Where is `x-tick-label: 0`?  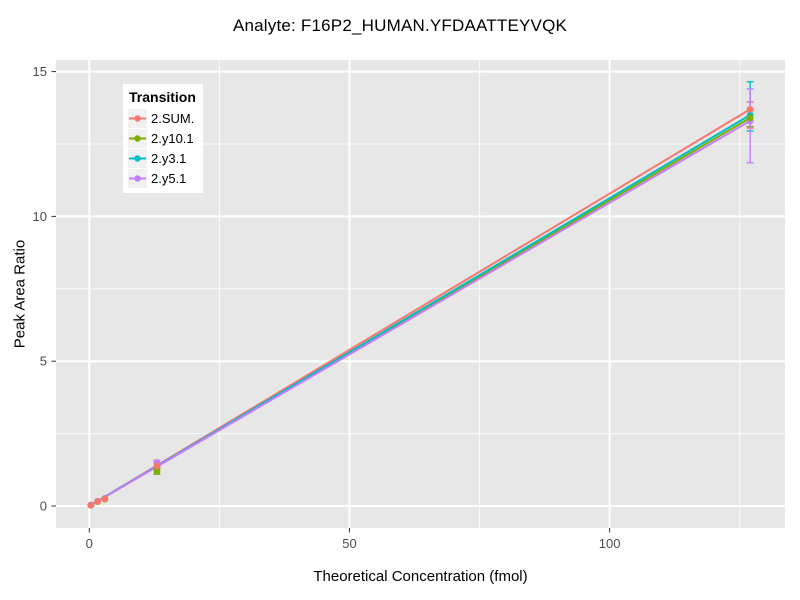
x-tick-label: 0 is located at coordinates (89, 543).